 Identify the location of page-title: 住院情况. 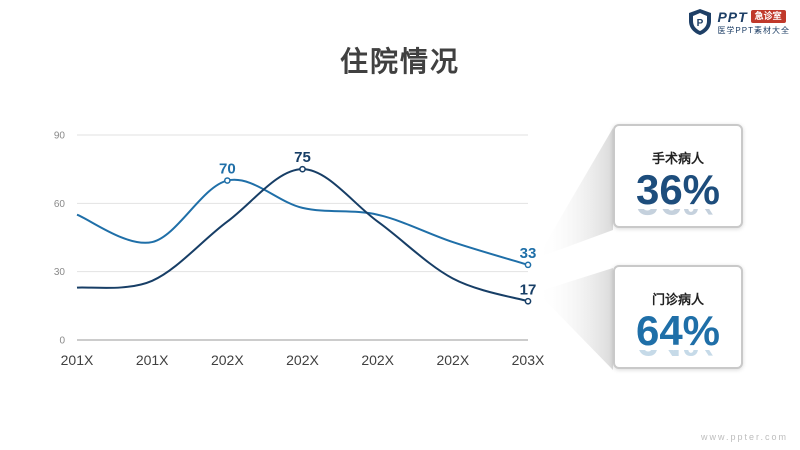
(399, 61).